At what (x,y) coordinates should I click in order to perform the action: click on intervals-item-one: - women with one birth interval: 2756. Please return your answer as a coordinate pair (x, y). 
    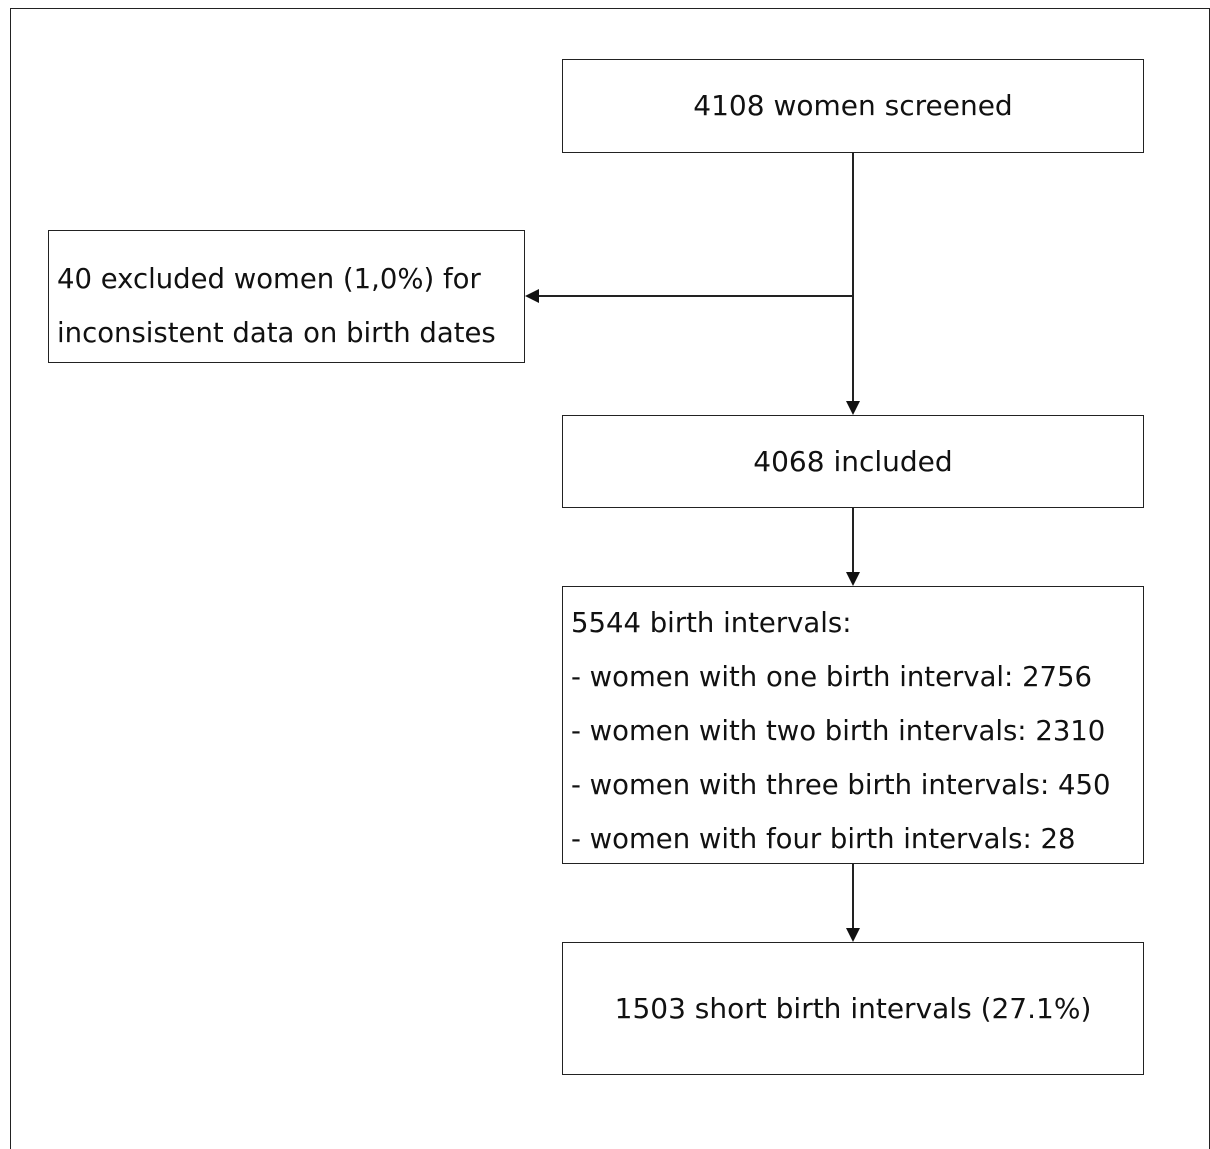
    Looking at the image, I should click on (832, 677).